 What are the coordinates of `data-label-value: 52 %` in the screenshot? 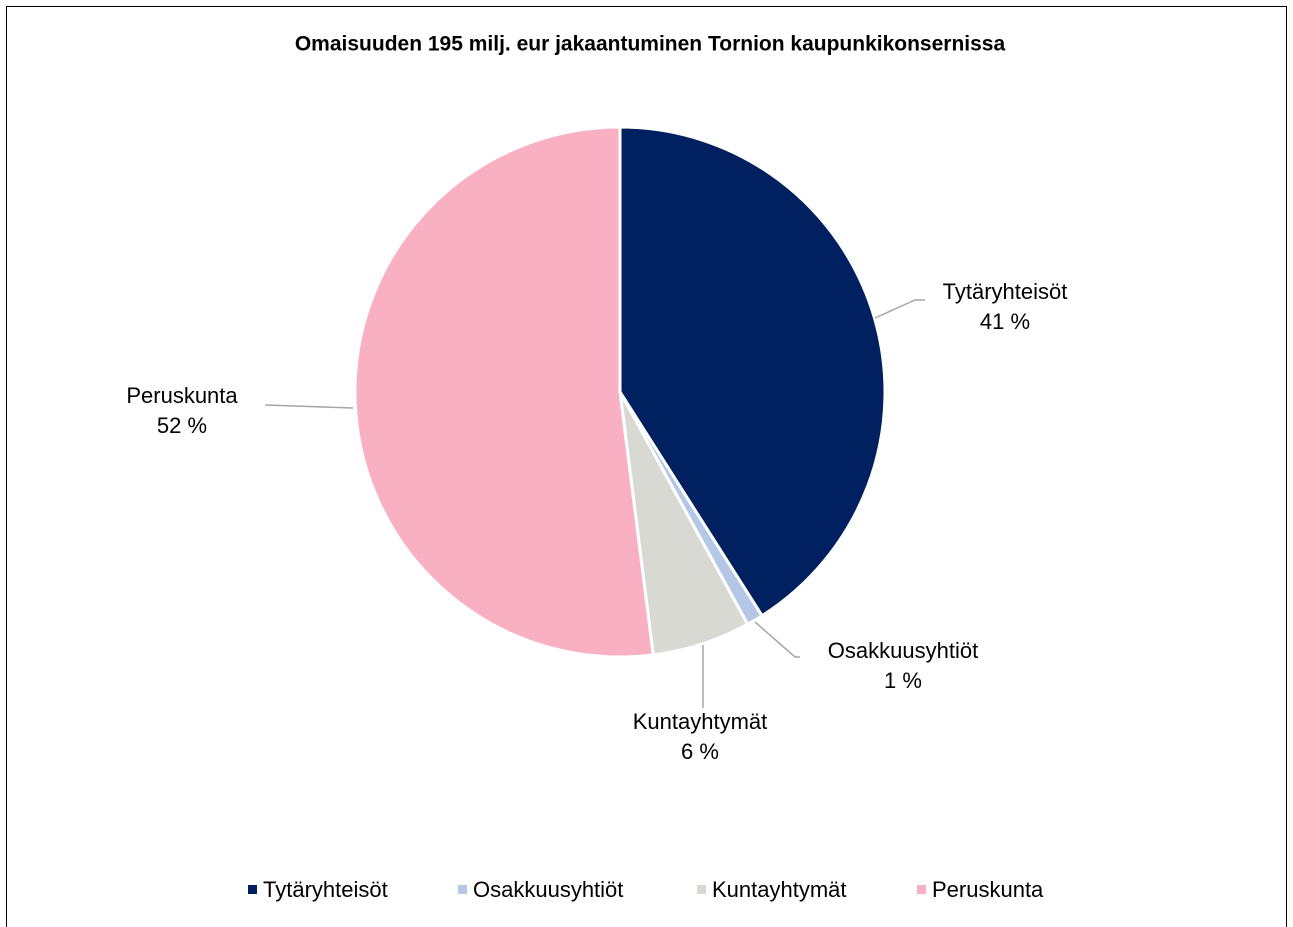 It's located at (182, 425).